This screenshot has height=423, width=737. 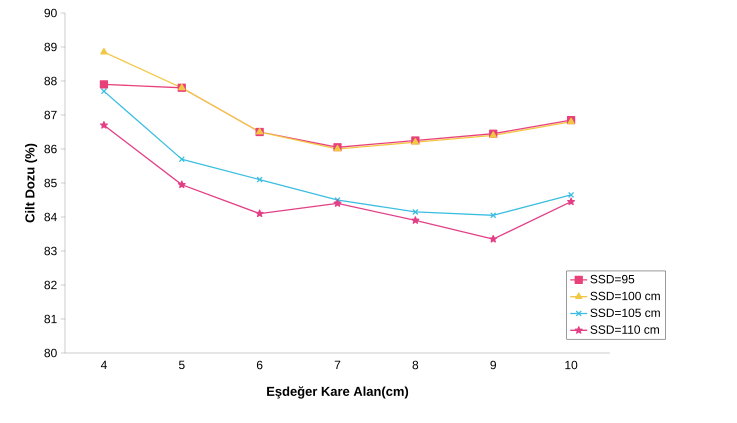 I want to click on y-tick-label: 82, so click(x=50, y=285).